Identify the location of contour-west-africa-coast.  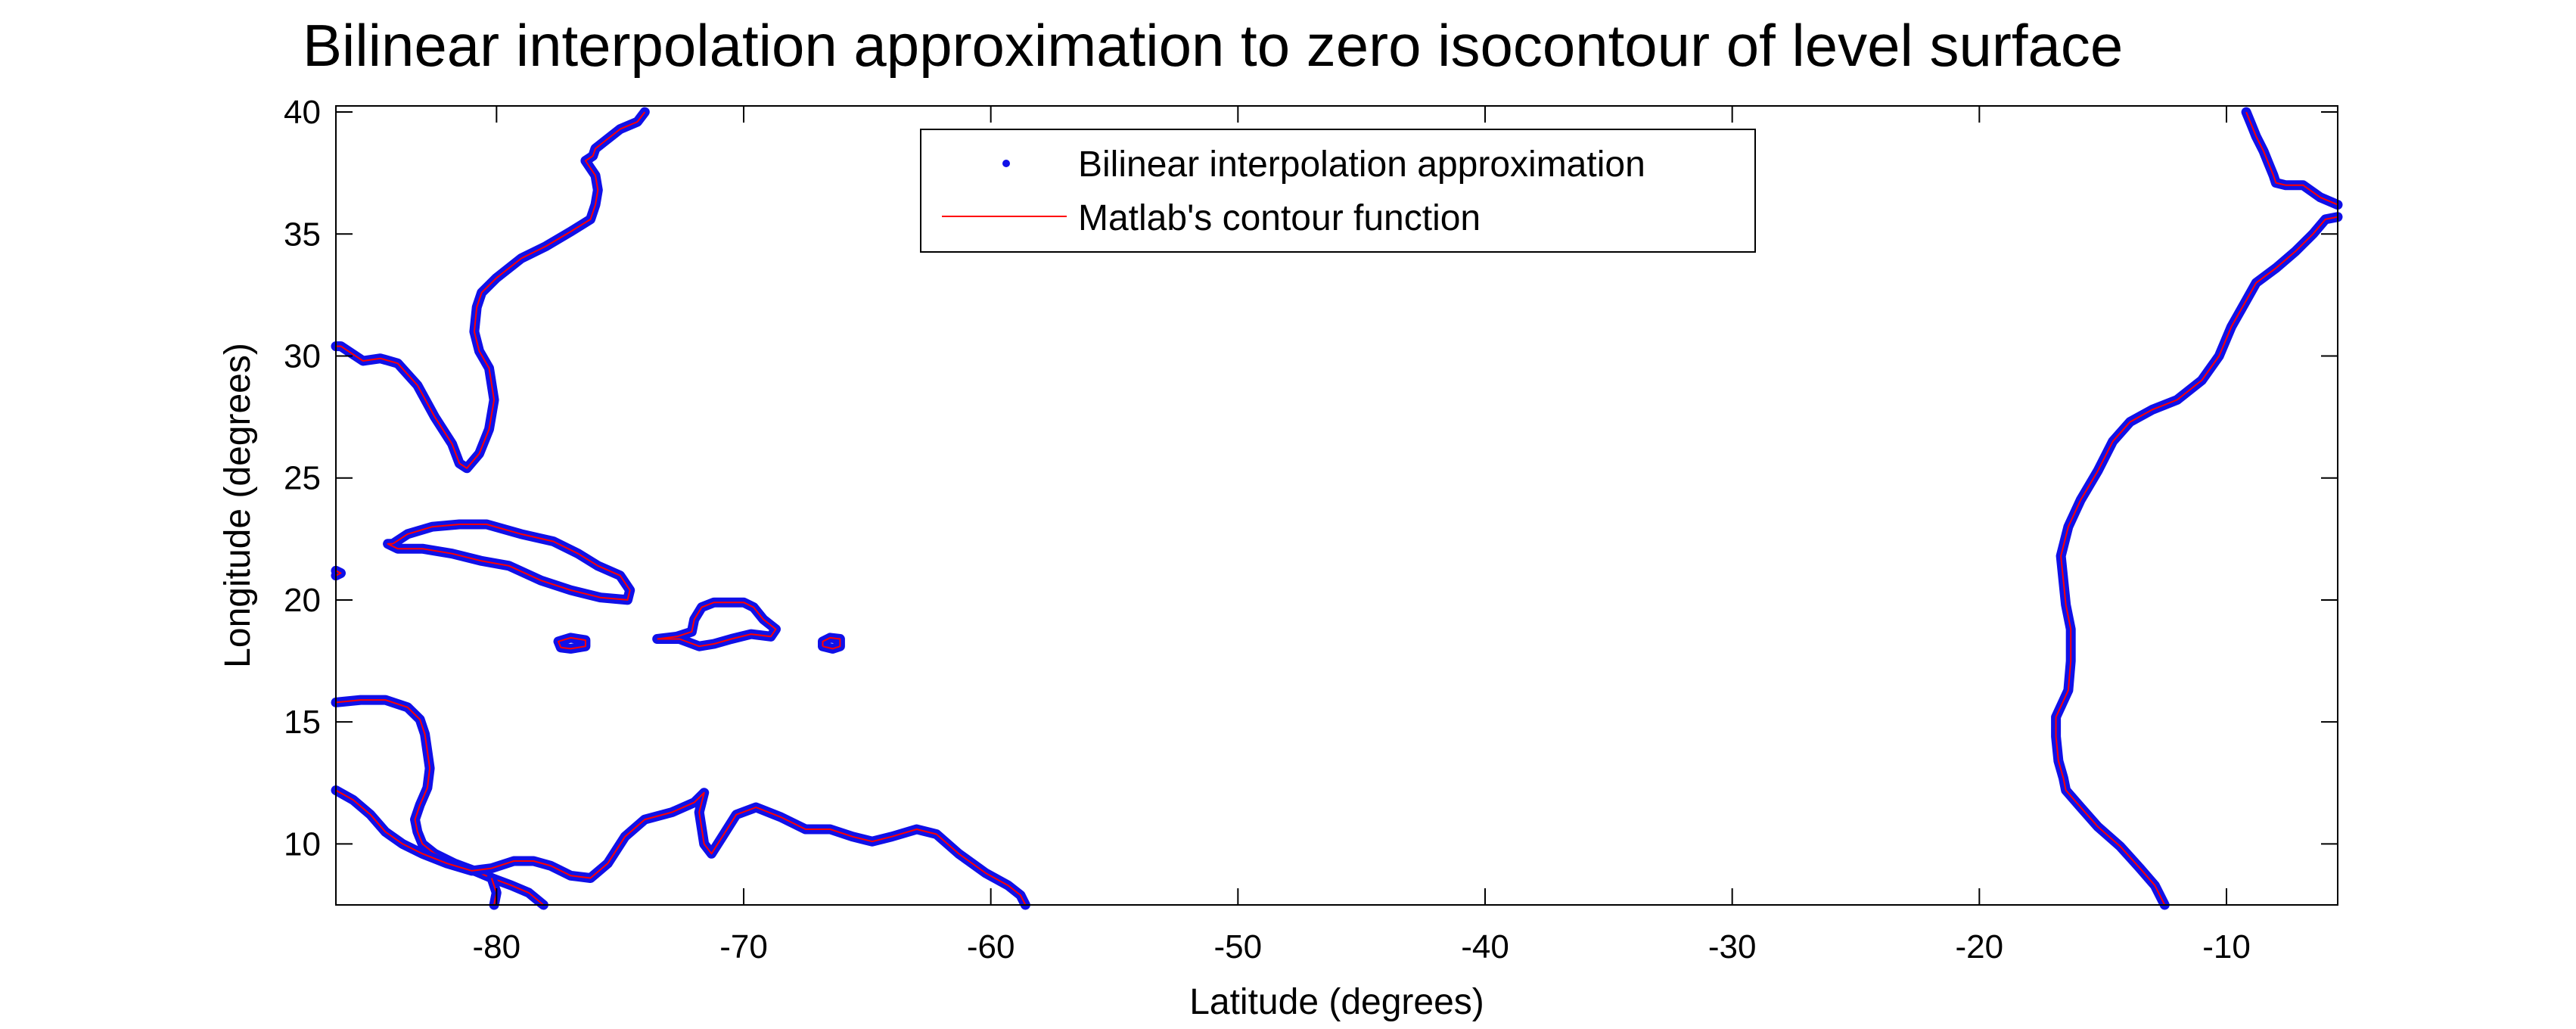
(2197, 561).